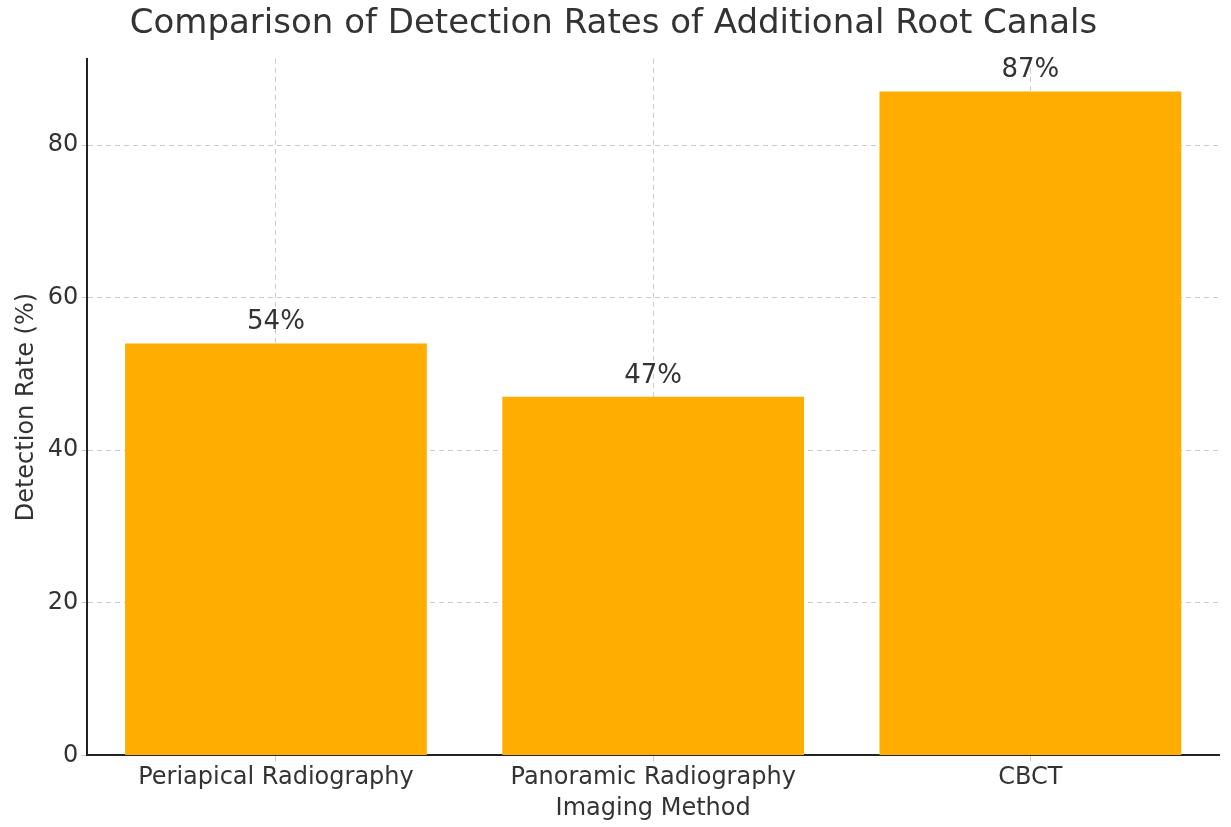 The height and width of the screenshot is (827, 1231). Describe the element at coordinates (1030, 68) in the screenshot. I see `data-label: 87%` at that location.